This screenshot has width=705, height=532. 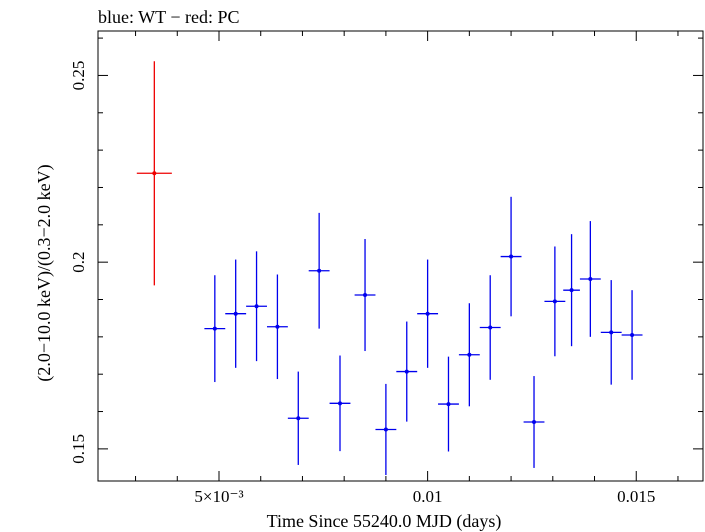 What do you see at coordinates (44, 272) in the screenshot?
I see `y-axis-label: (2.0−10.0 keV)/(0.3−2.0 keV)` at bounding box center [44, 272].